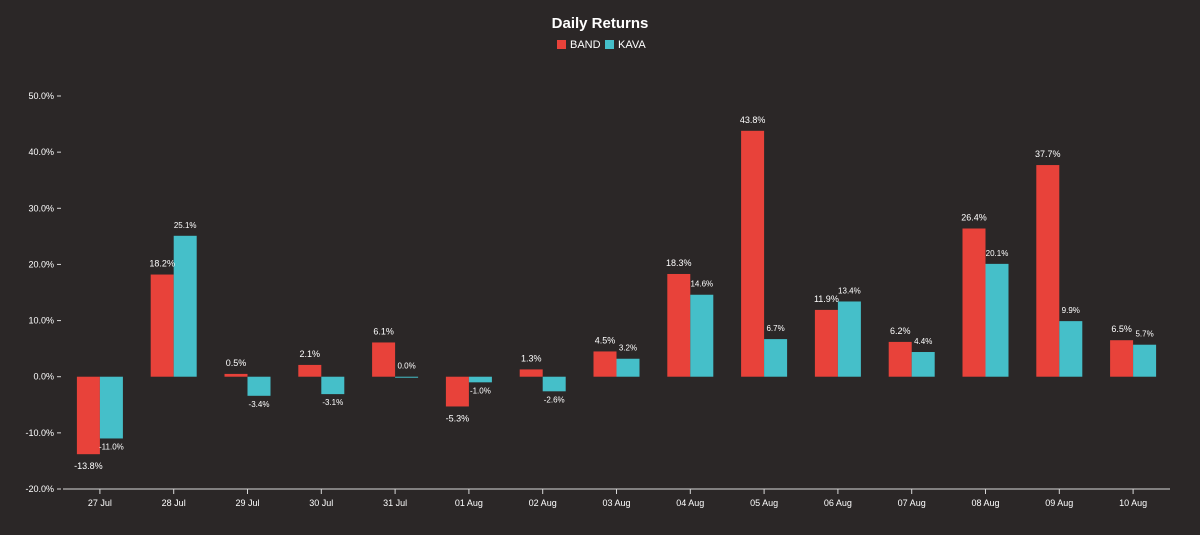 Image resolution: width=1200 pixels, height=535 pixels. What do you see at coordinates (321, 503) in the screenshot?
I see `x-tick-label: 30 Jul` at bounding box center [321, 503].